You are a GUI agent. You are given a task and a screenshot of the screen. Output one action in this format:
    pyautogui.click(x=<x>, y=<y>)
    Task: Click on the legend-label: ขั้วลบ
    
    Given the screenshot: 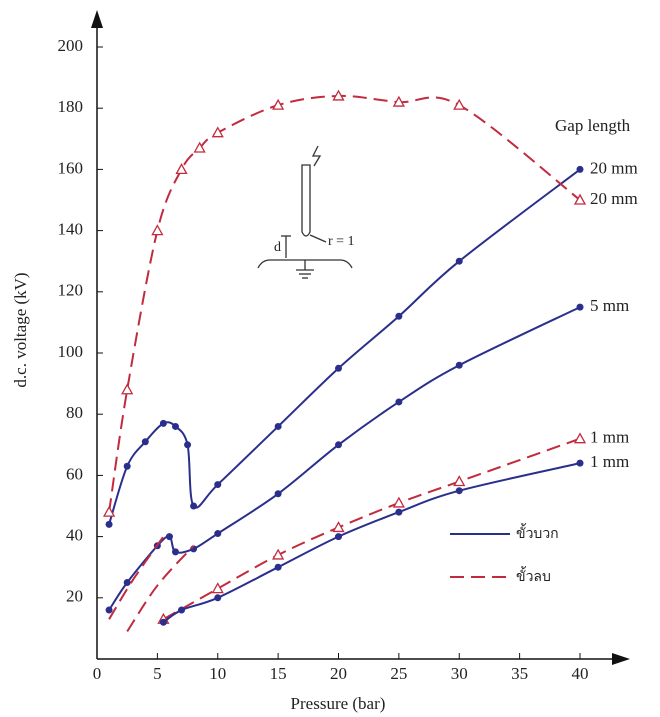 What is the action you would take?
    pyautogui.click(x=533, y=575)
    